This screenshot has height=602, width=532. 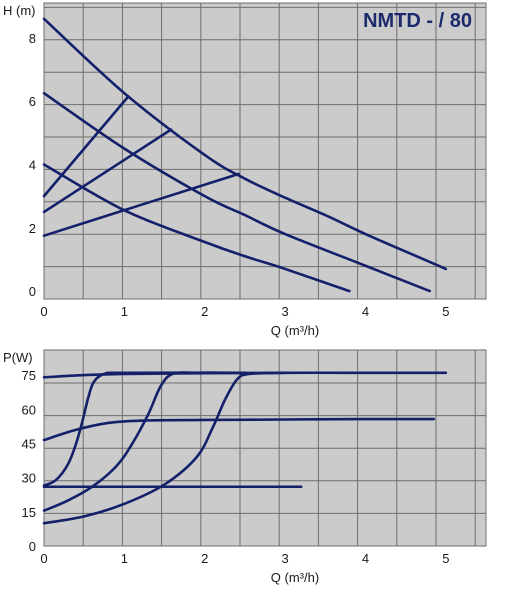 What do you see at coordinates (29, 409) in the screenshot?
I see `y-tick-label: 60` at bounding box center [29, 409].